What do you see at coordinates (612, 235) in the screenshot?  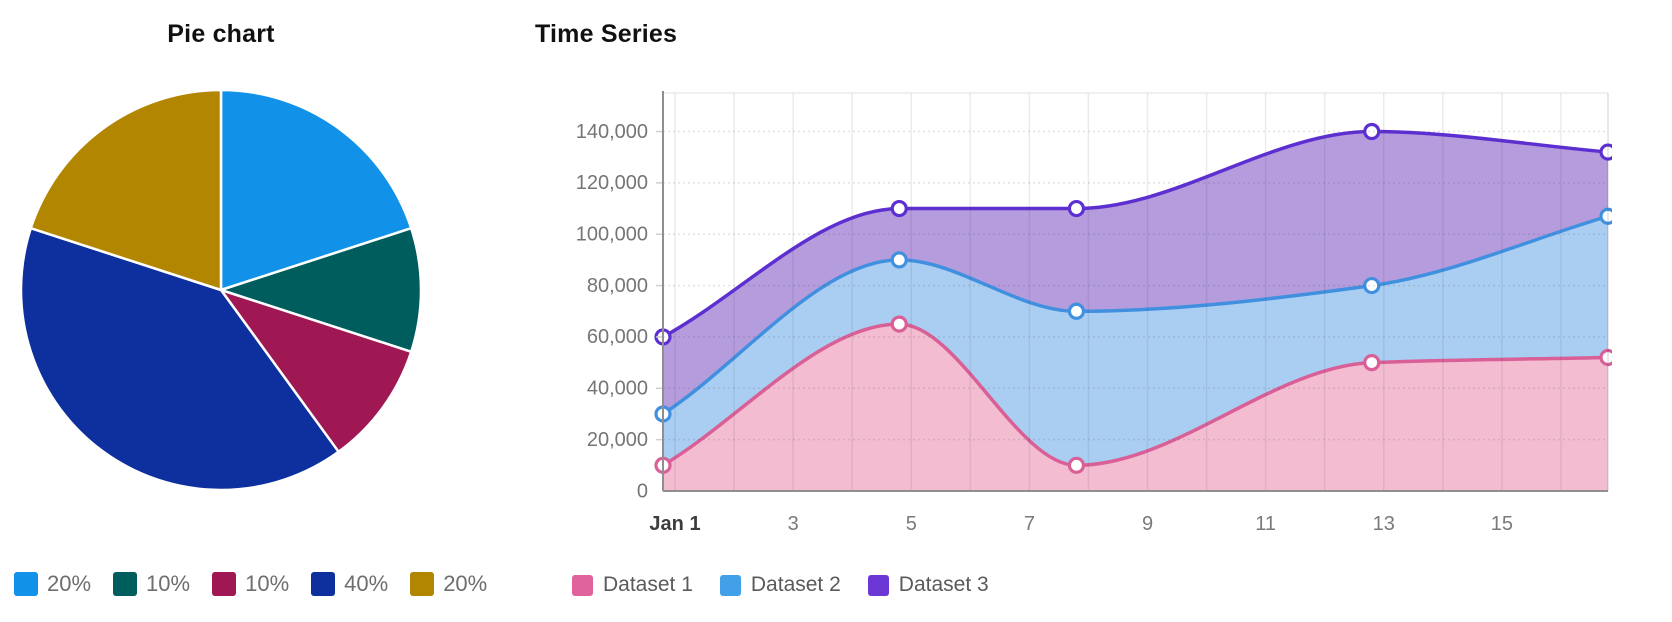 I see `y-tick-label: 100,000` at bounding box center [612, 235].